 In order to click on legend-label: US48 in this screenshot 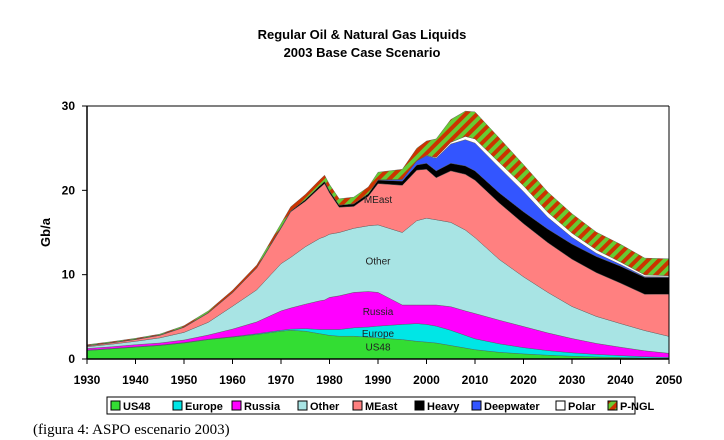, I will do `click(137, 407)`.